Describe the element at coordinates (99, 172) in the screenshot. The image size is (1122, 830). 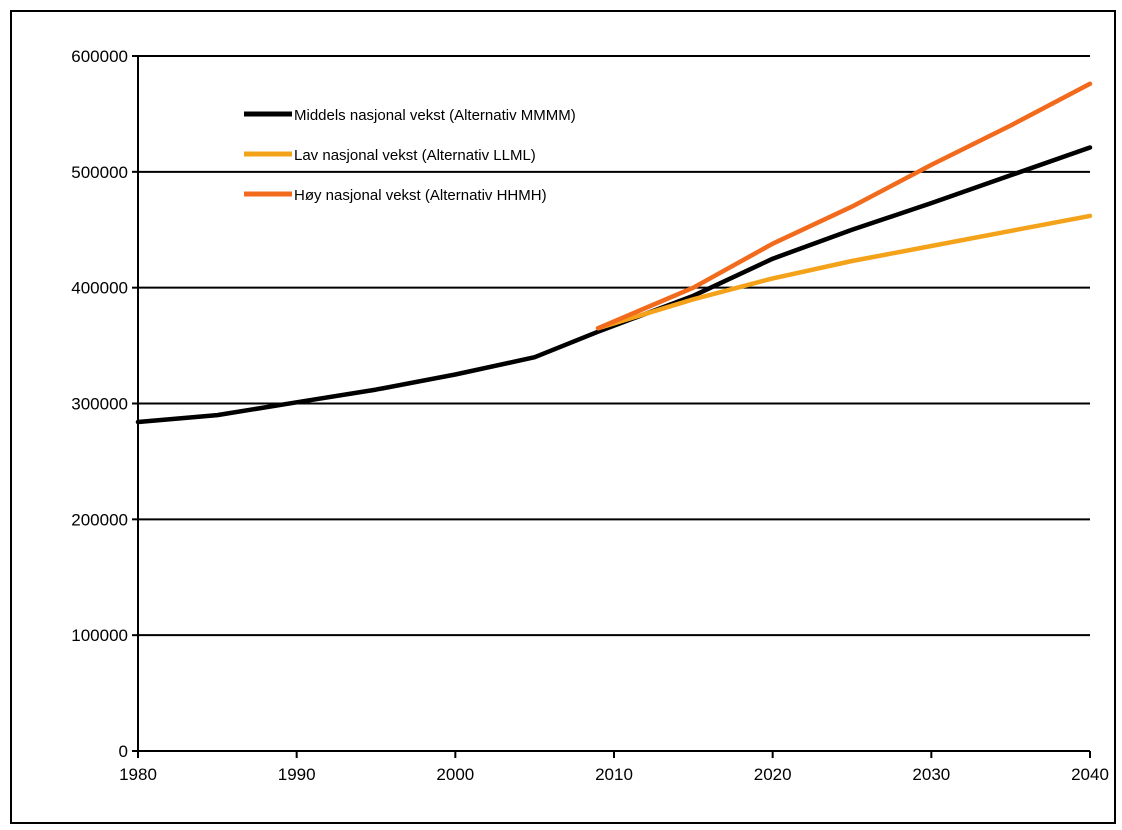
I see `y-tick-label: 500000` at that location.